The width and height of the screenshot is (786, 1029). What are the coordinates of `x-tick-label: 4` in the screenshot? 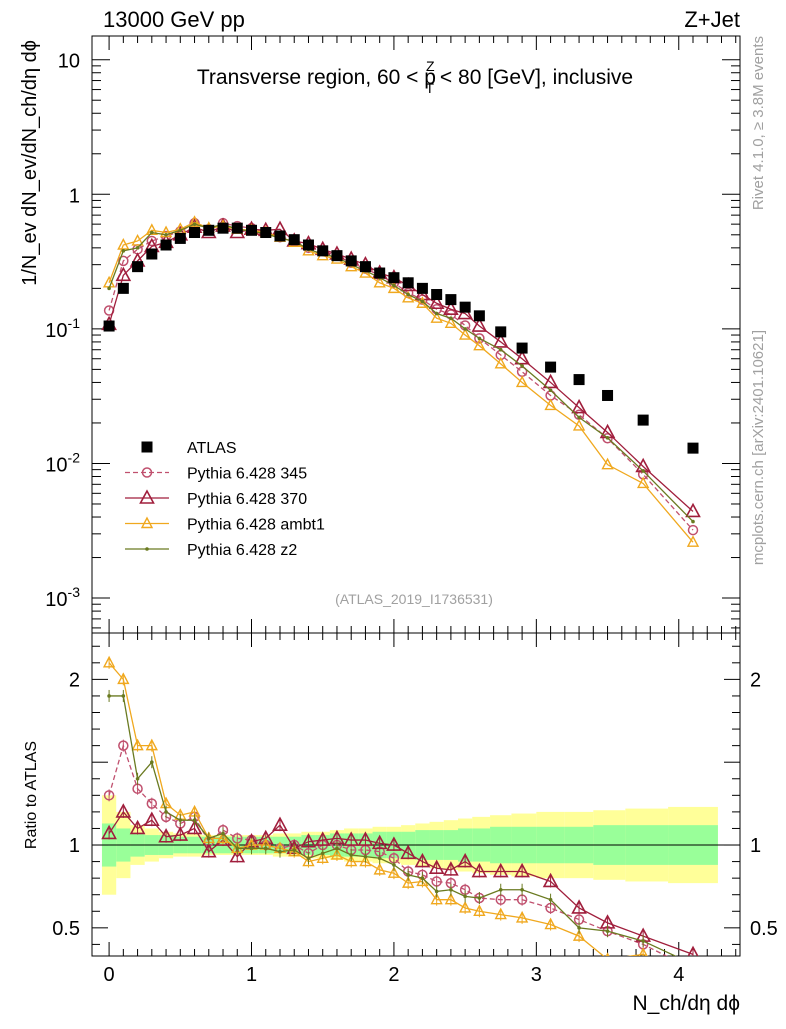 It's located at (678, 975).